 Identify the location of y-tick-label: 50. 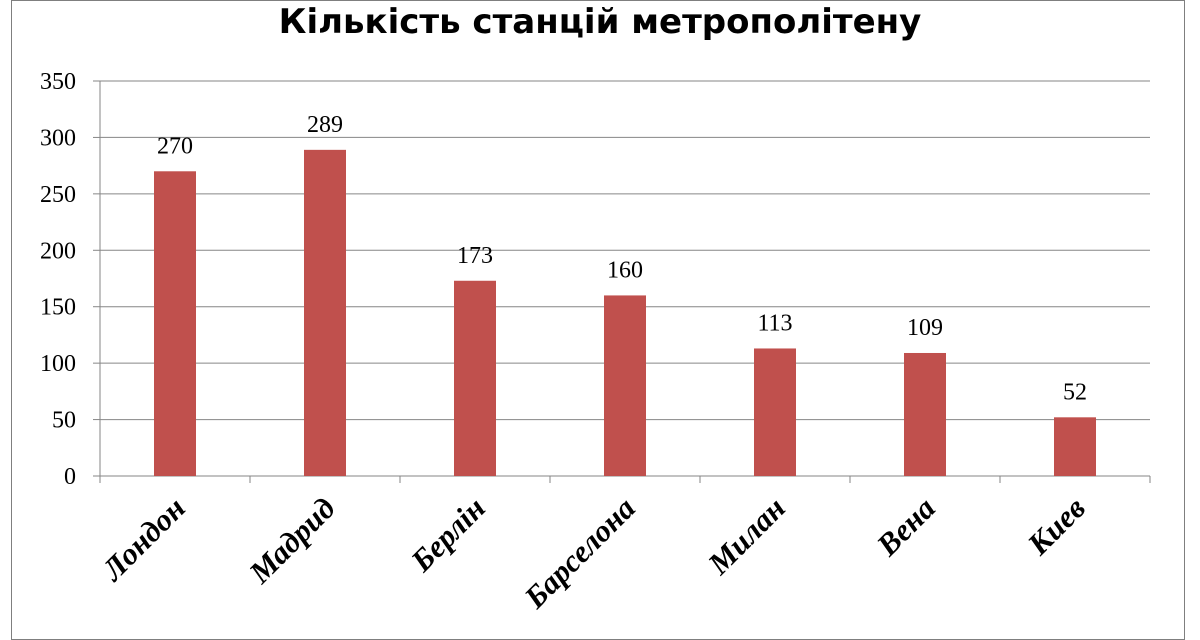
(64, 421).